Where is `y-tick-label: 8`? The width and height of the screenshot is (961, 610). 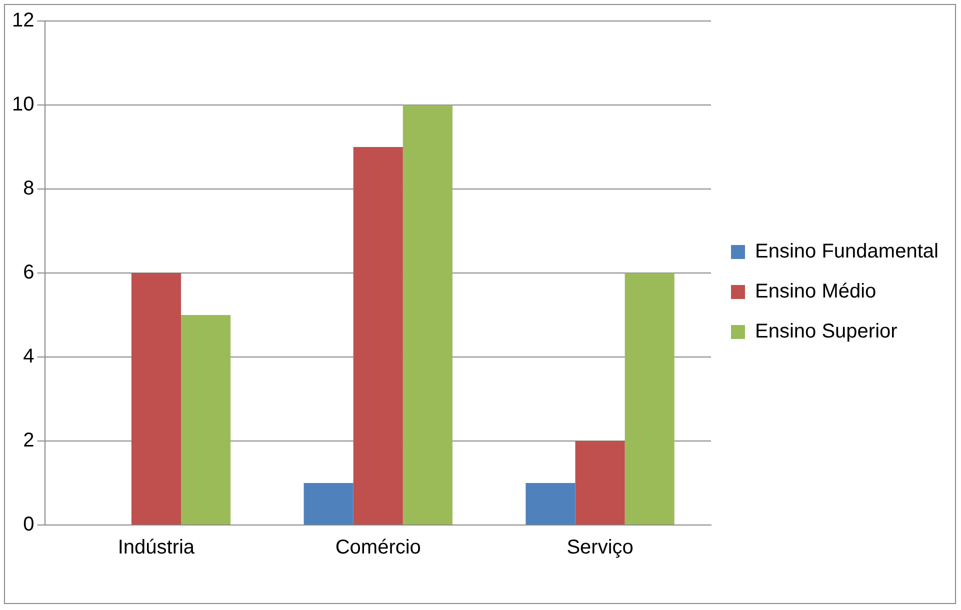
y-tick-label: 8 is located at coordinates (28, 189).